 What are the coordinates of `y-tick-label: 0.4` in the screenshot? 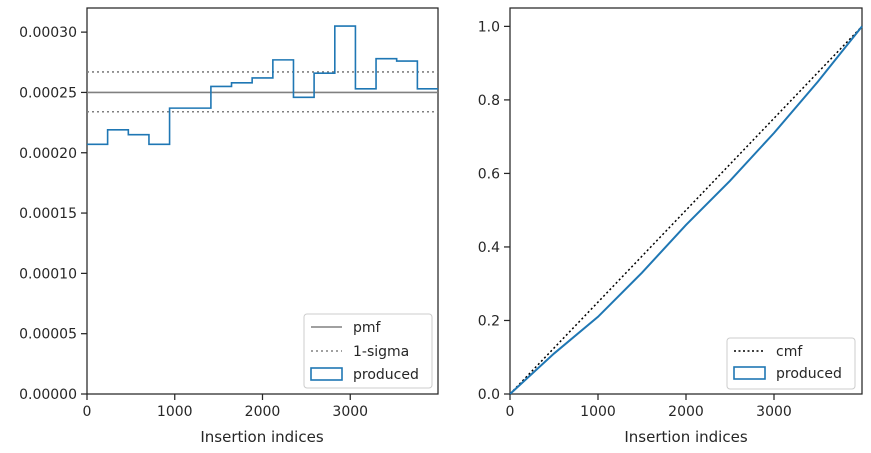 It's located at (489, 248).